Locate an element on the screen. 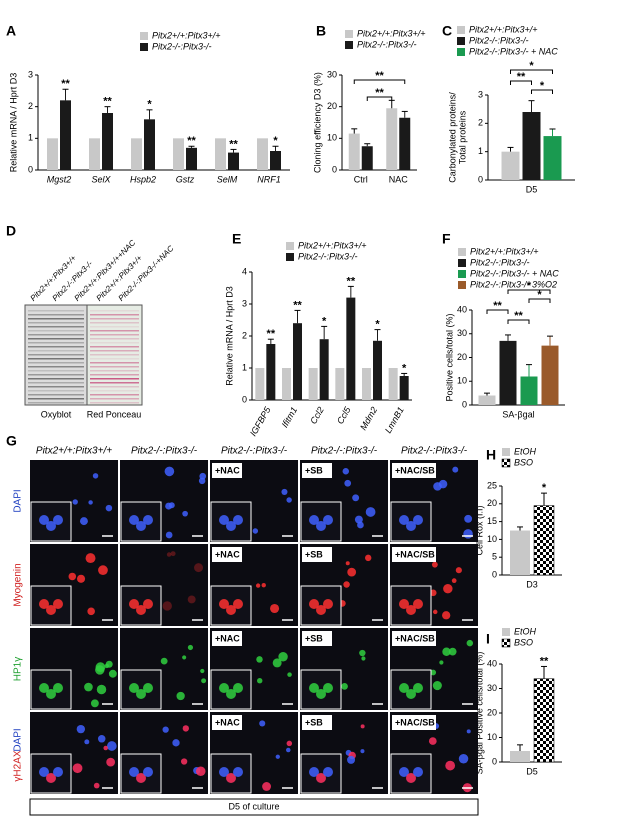 This screenshot has width=617, height=822. x-tick-label: Ccl5 is located at coordinates (344, 414).